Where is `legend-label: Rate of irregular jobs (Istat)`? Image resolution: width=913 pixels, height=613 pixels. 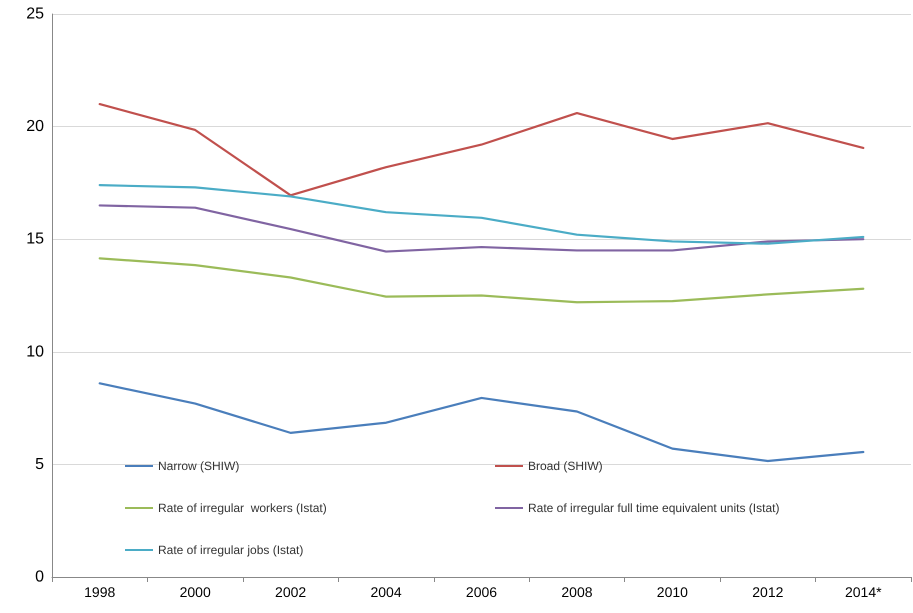 legend-label: Rate of irregular jobs (Istat) is located at coordinates (231, 550).